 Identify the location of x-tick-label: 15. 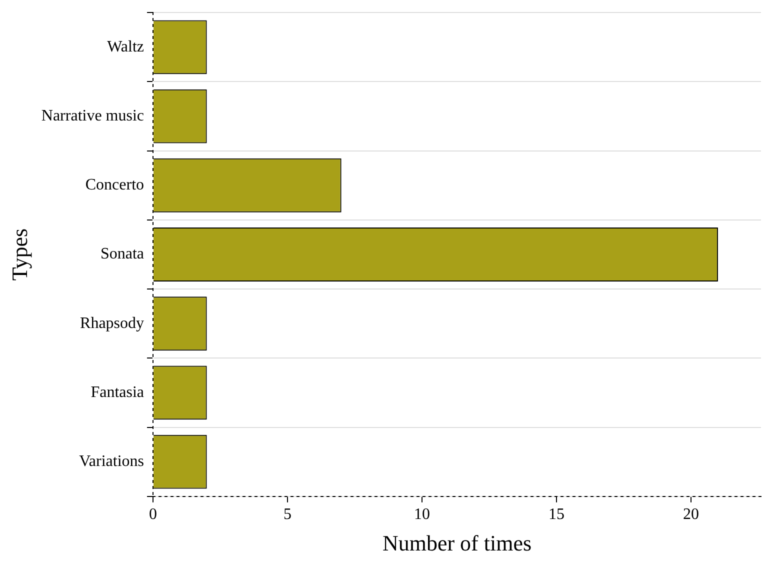
(556, 515).